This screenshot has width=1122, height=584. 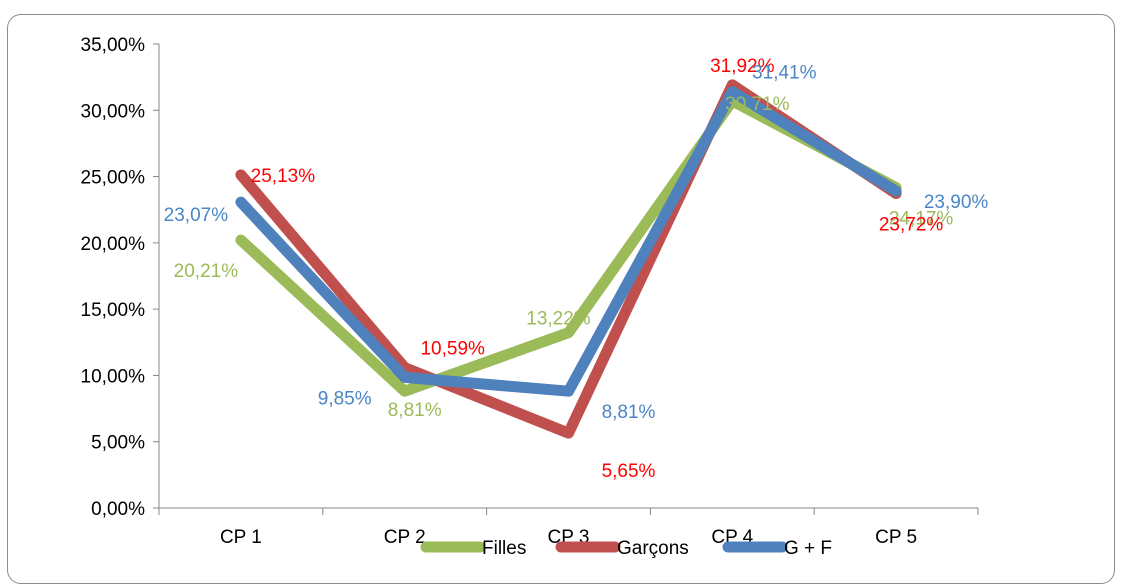 I want to click on data-label: 30,71%, so click(x=757, y=104).